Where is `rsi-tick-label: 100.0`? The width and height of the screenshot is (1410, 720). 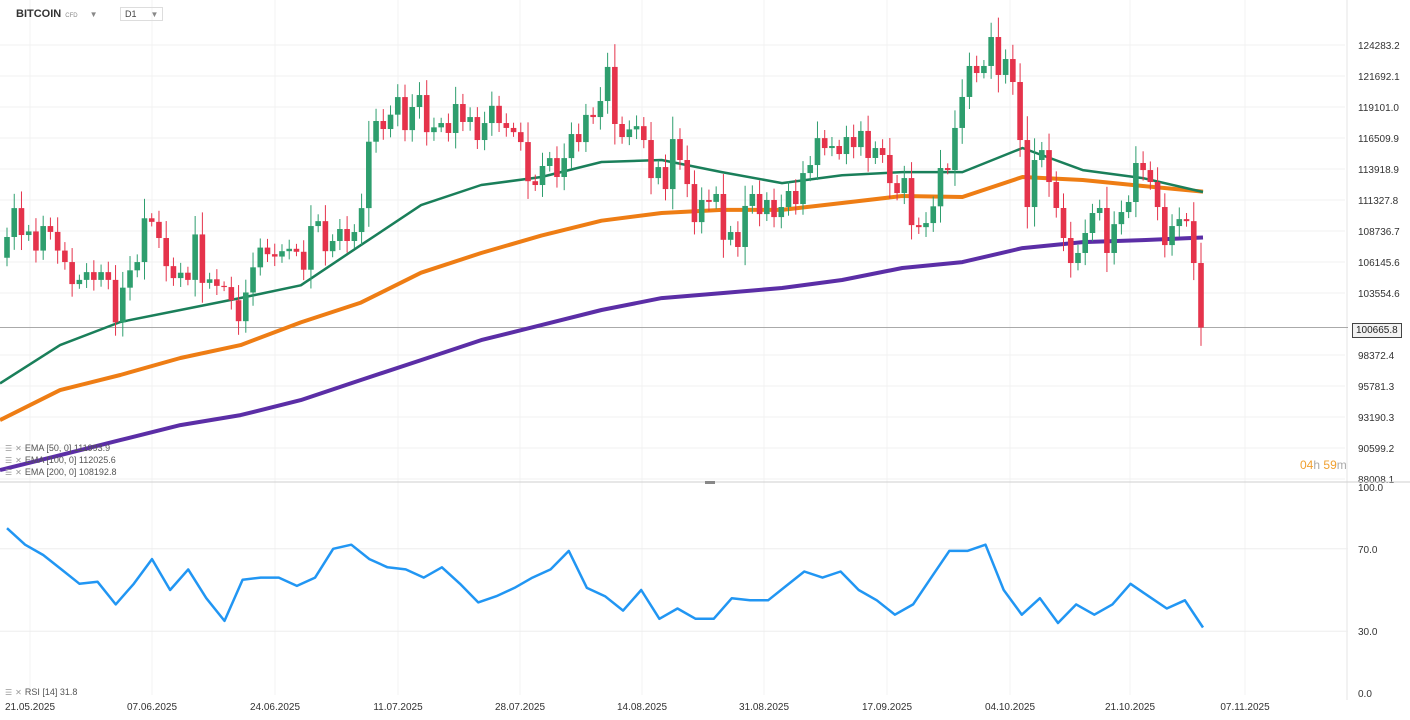
rsi-tick-label: 100.0 is located at coordinates (1370, 488).